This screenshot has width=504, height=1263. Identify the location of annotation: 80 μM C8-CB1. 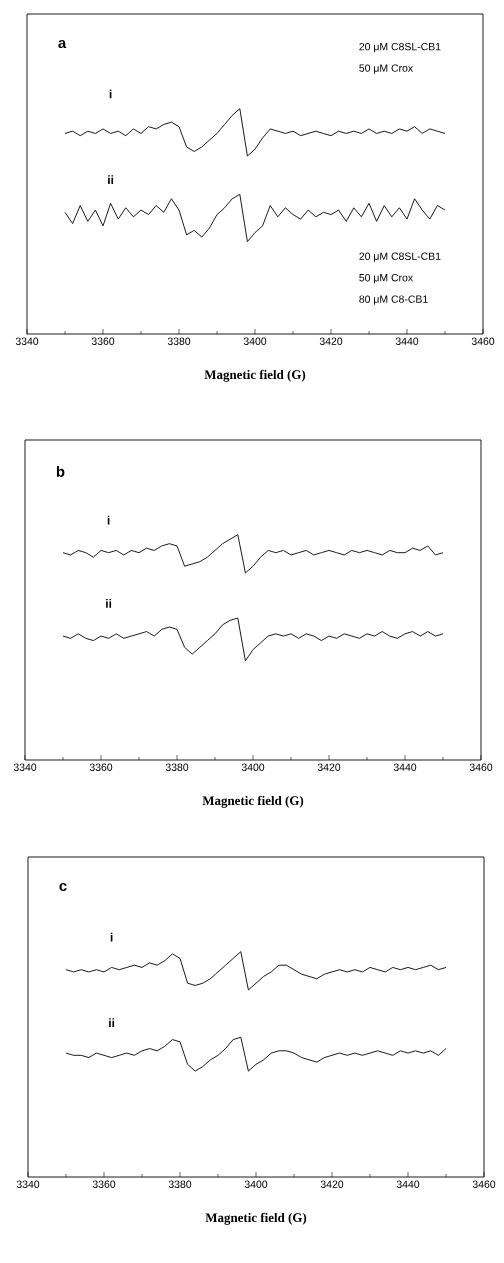
(393, 300).